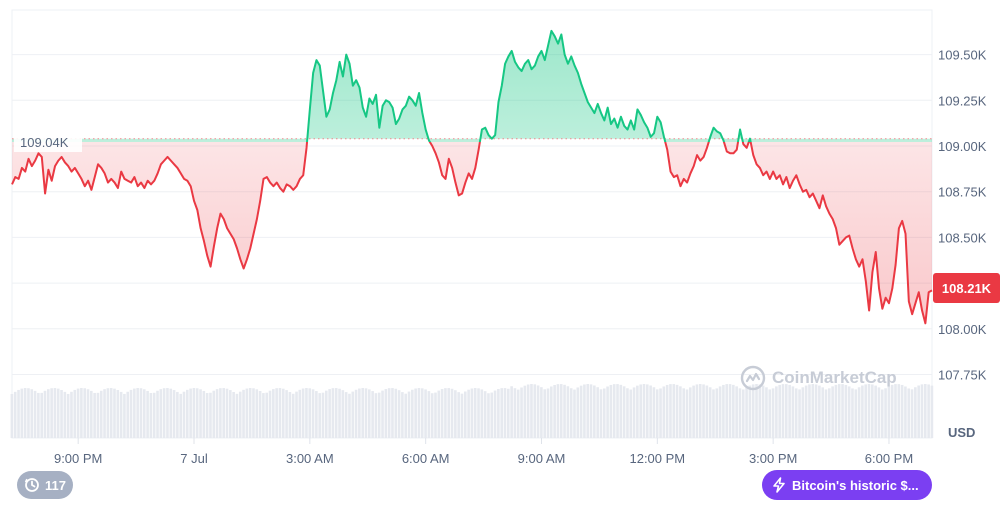 Image resolution: width=1005 pixels, height=517 pixels. What do you see at coordinates (48, 142) in the screenshot?
I see `baseline-label: 109.04K` at bounding box center [48, 142].